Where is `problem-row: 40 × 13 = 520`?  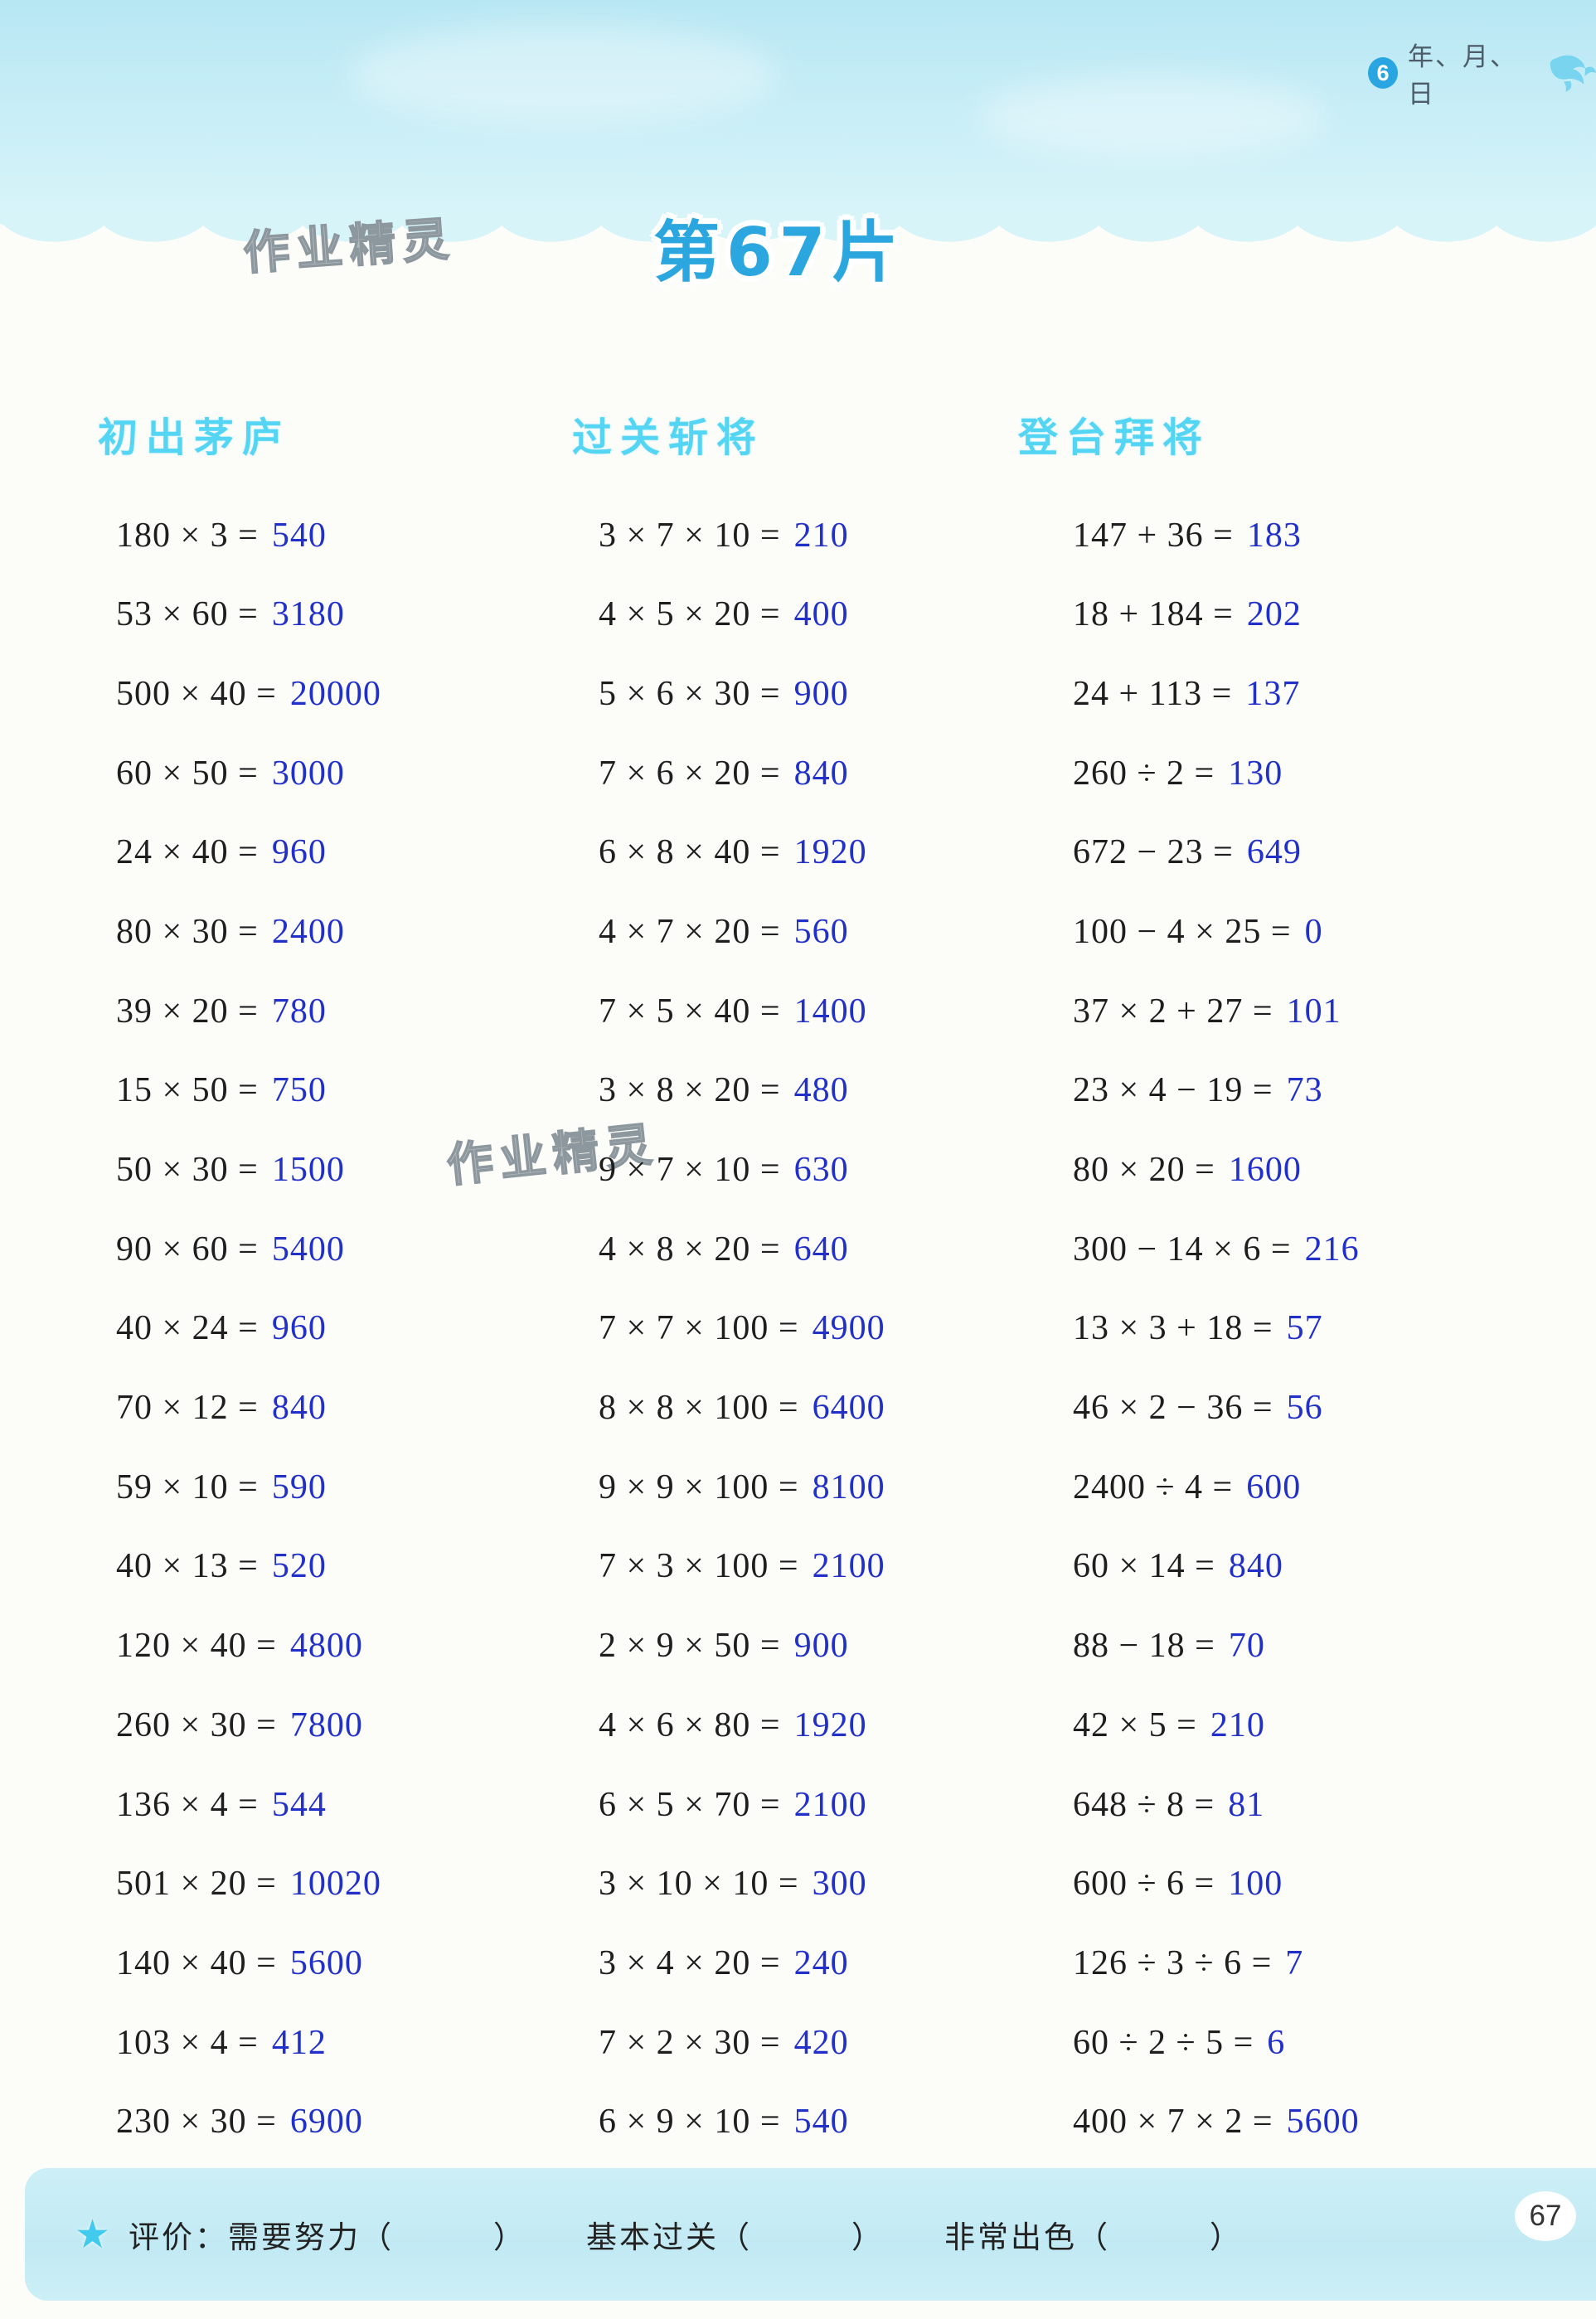 problem-row: 40 × 13 = 520 is located at coordinates (343, 1567).